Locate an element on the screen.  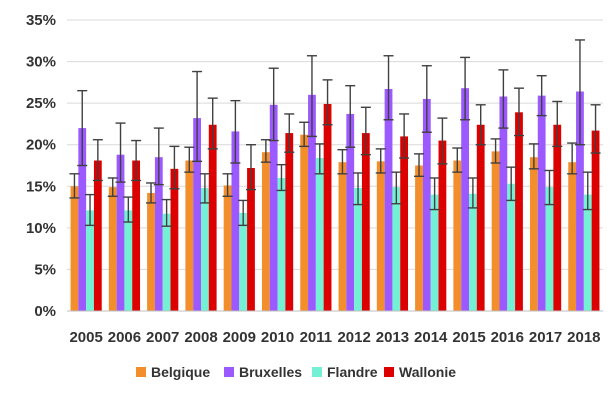
bar-bruxelles-2005 is located at coordinates (82, 219).